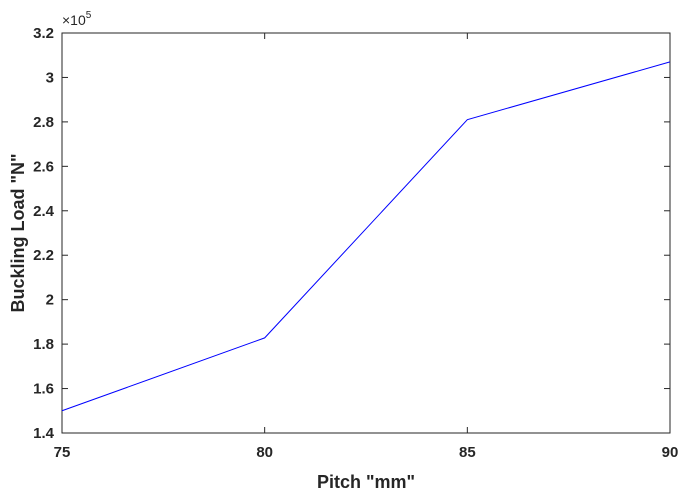 The width and height of the screenshot is (680, 493). What do you see at coordinates (43, 122) in the screenshot?
I see `y-tick-label: 2.8` at bounding box center [43, 122].